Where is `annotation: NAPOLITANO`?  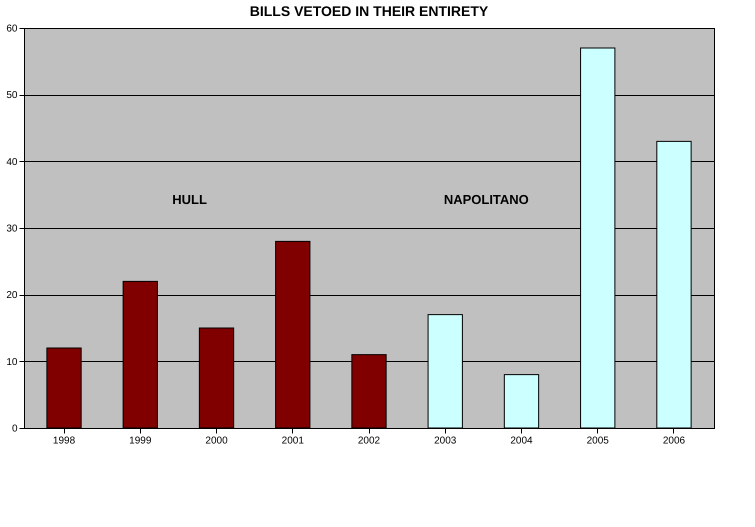 annotation: NAPOLITANO is located at coordinates (486, 199).